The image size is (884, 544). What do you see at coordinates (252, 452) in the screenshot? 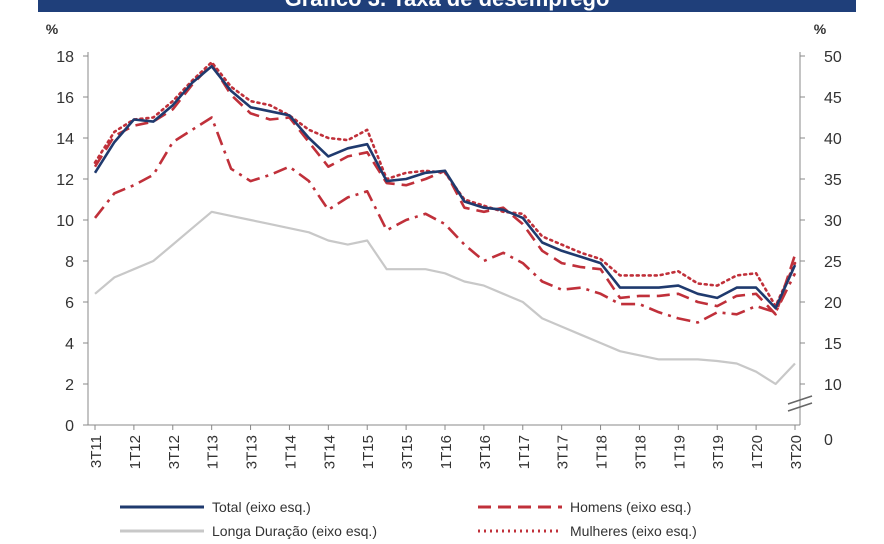
I see `x-tick-label: 3T13` at bounding box center [252, 452].